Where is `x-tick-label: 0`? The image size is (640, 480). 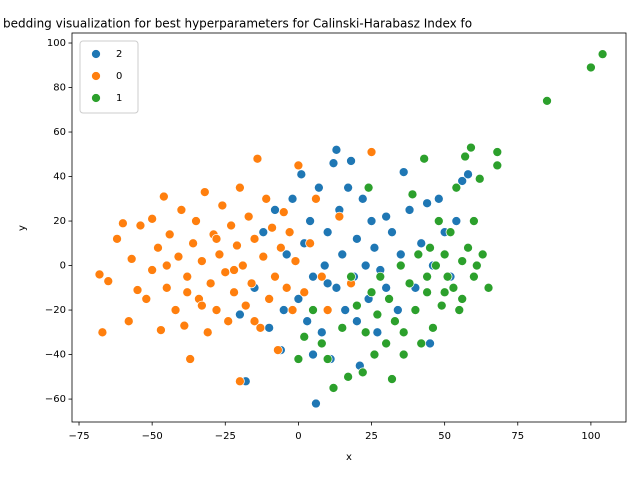
x-tick-label: 0 is located at coordinates (298, 436).